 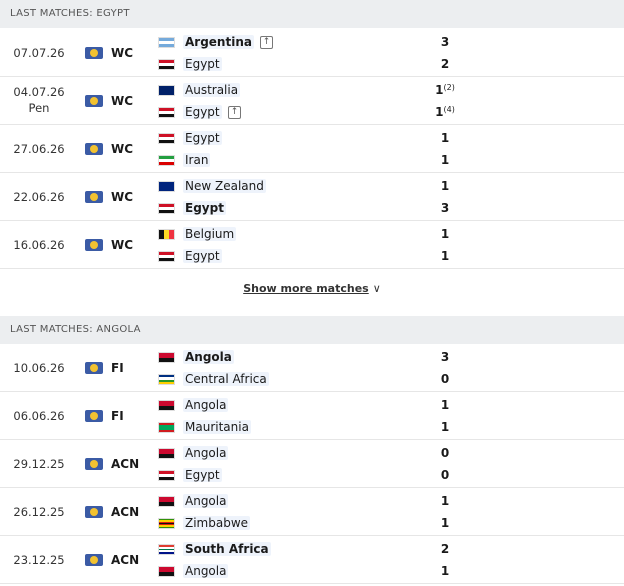 What do you see at coordinates (117, 368) in the screenshot?
I see `competition: FI` at bounding box center [117, 368].